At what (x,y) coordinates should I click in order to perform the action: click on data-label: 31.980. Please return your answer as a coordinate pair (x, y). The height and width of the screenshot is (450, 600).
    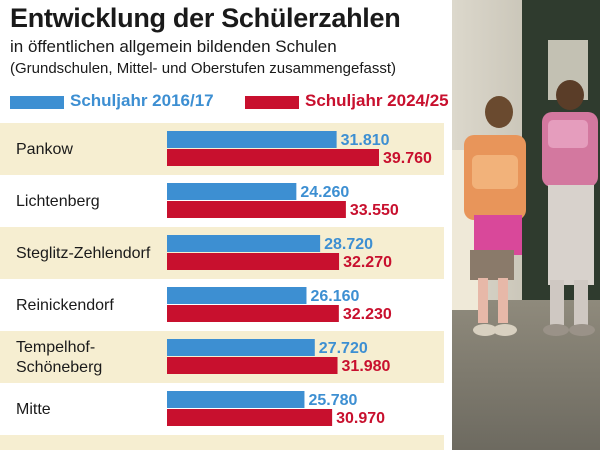
    Looking at the image, I should click on (366, 366).